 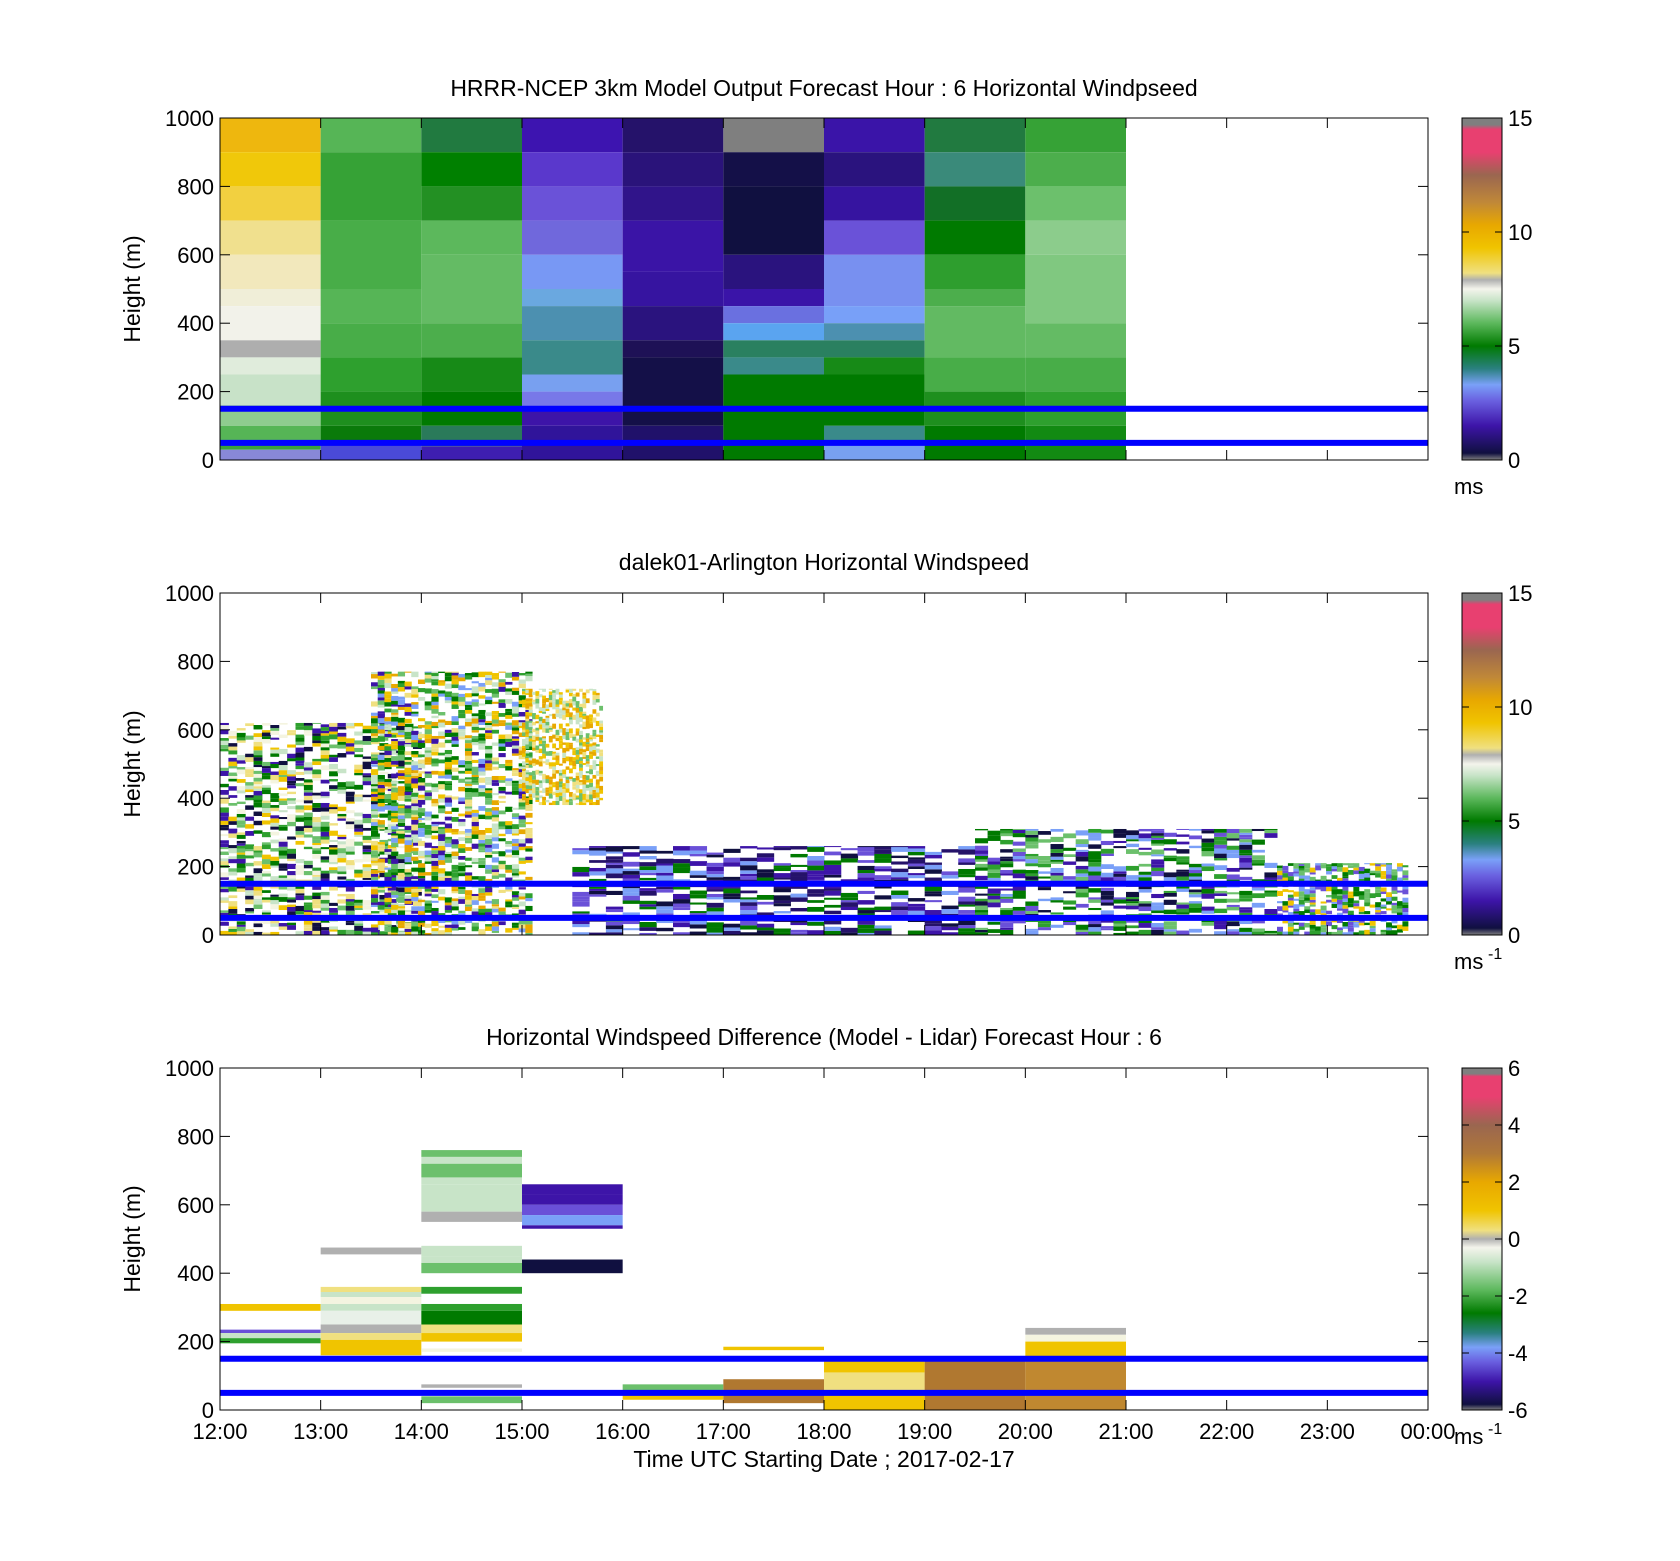 What do you see at coordinates (208, 935) in the screenshot?
I see `y-tick-label: 0` at bounding box center [208, 935].